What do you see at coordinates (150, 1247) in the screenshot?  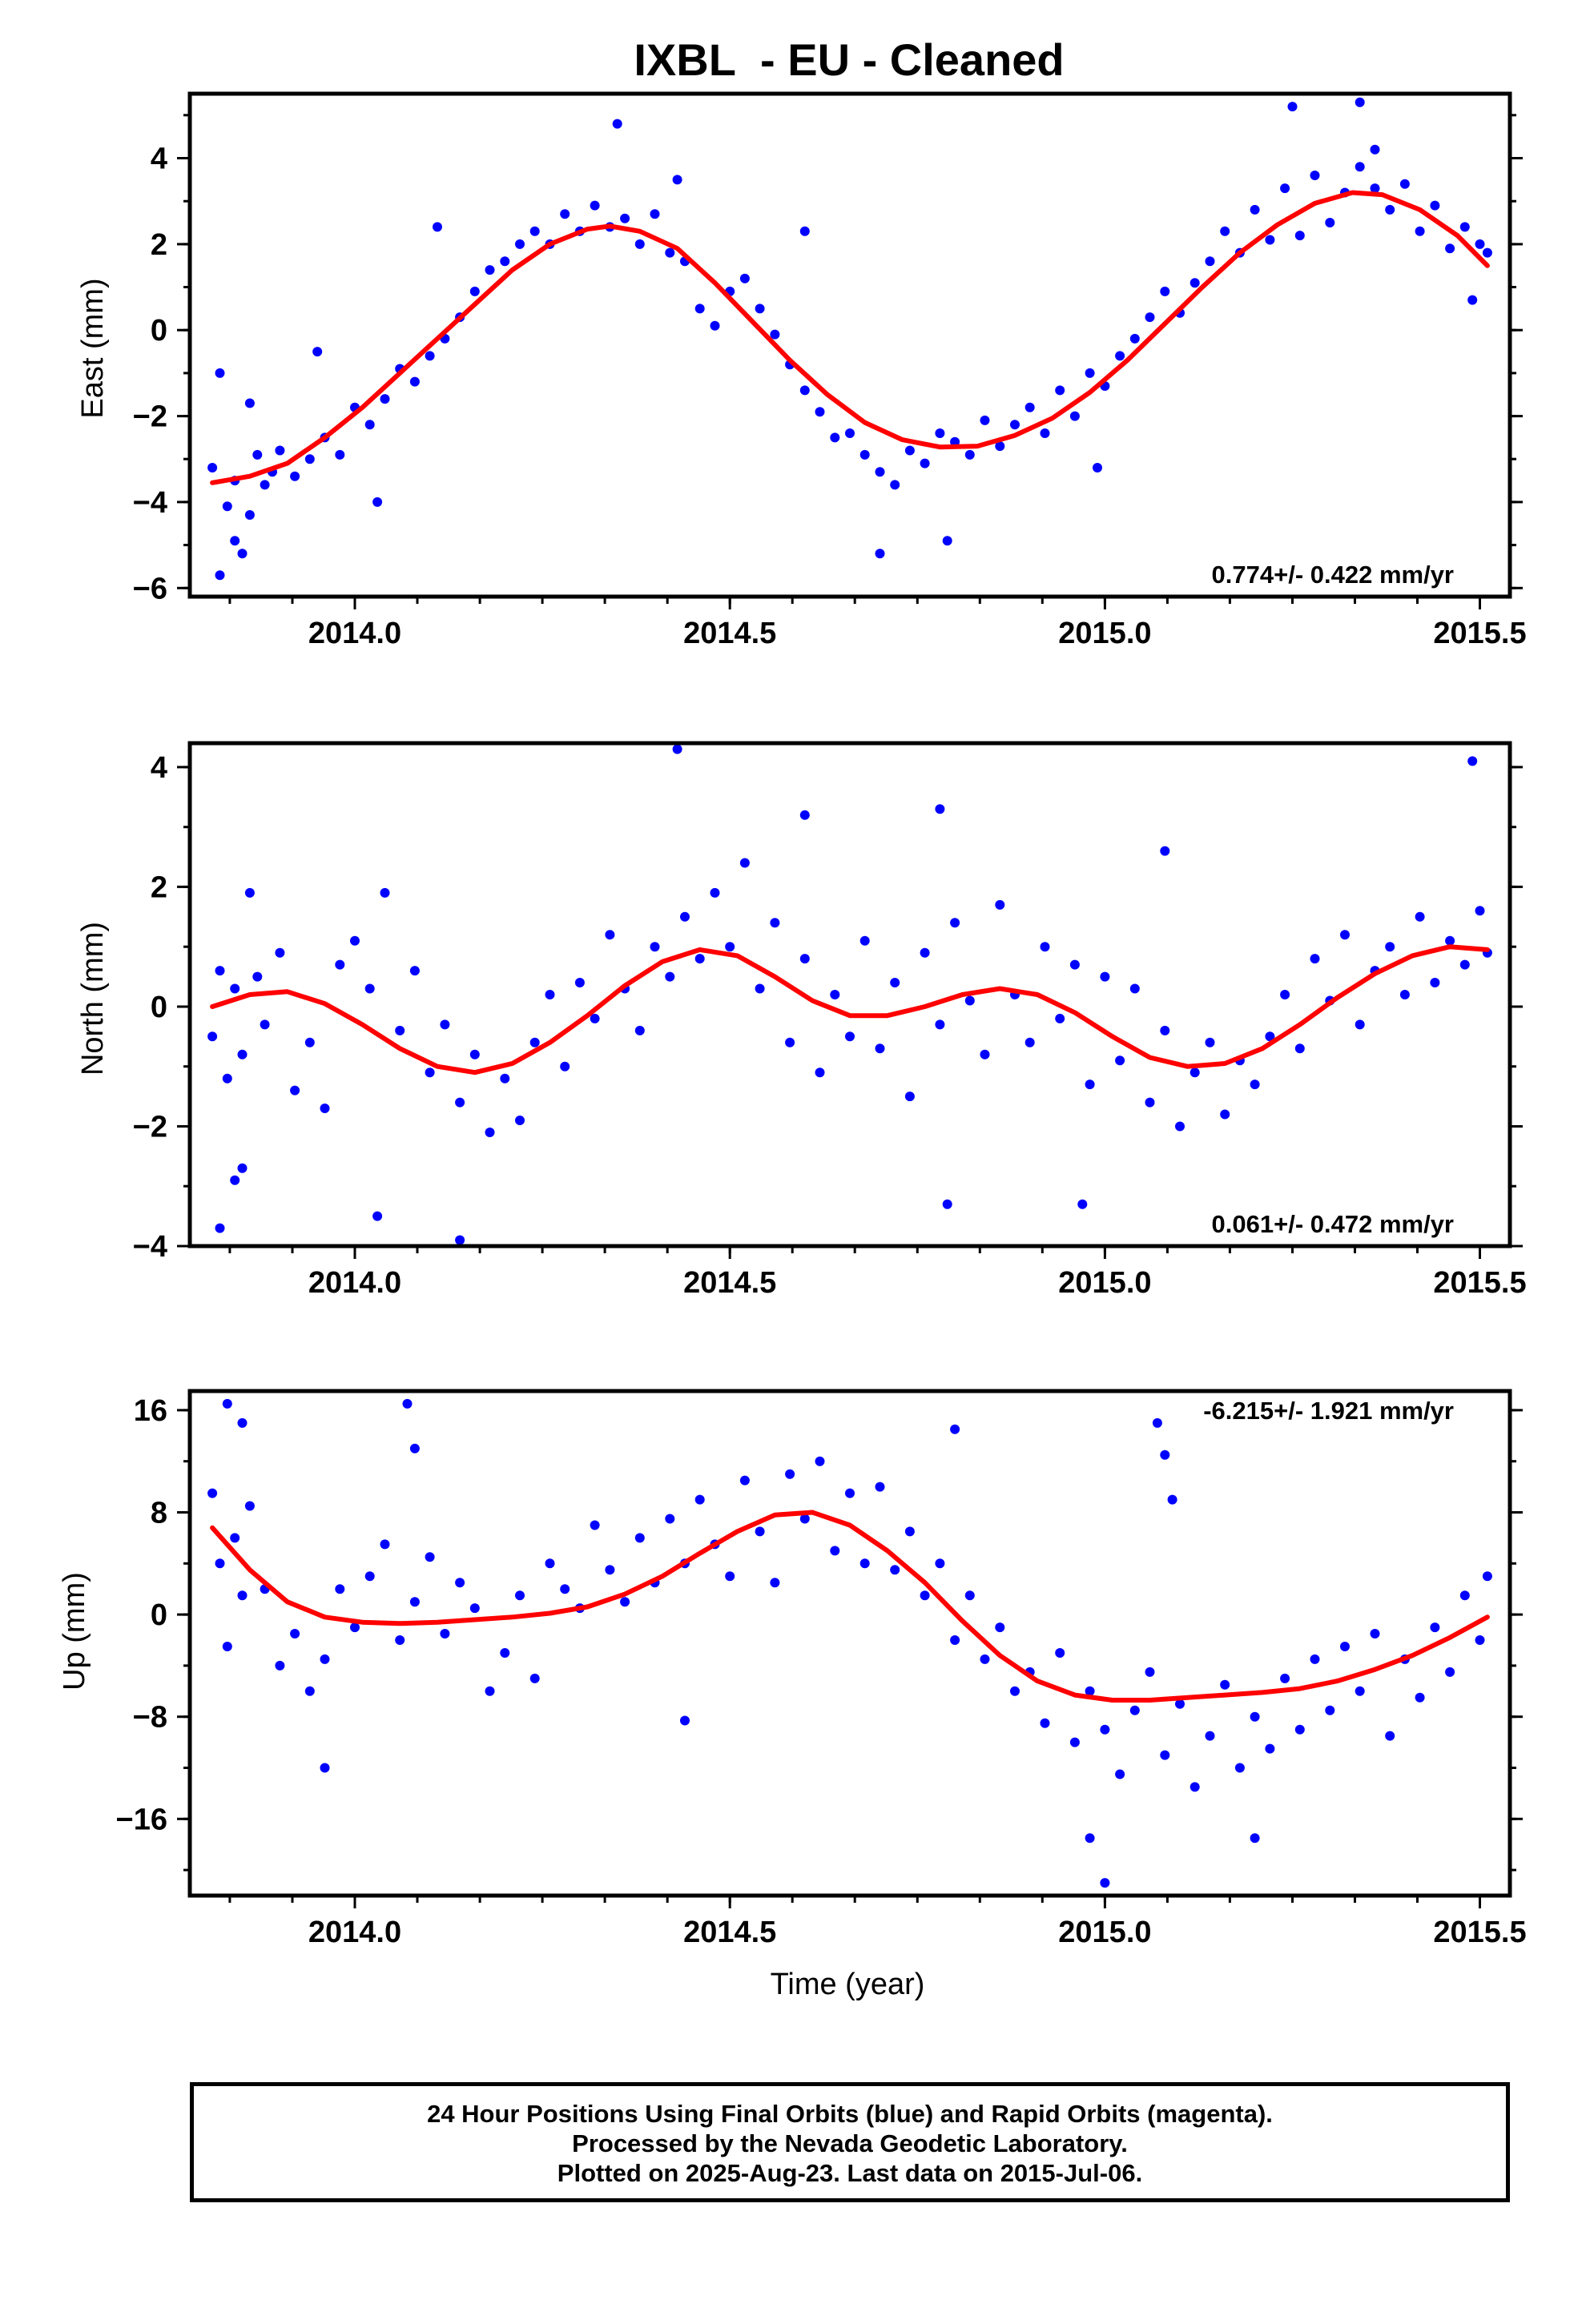 I see `north-y-tick-label: −4` at bounding box center [150, 1247].